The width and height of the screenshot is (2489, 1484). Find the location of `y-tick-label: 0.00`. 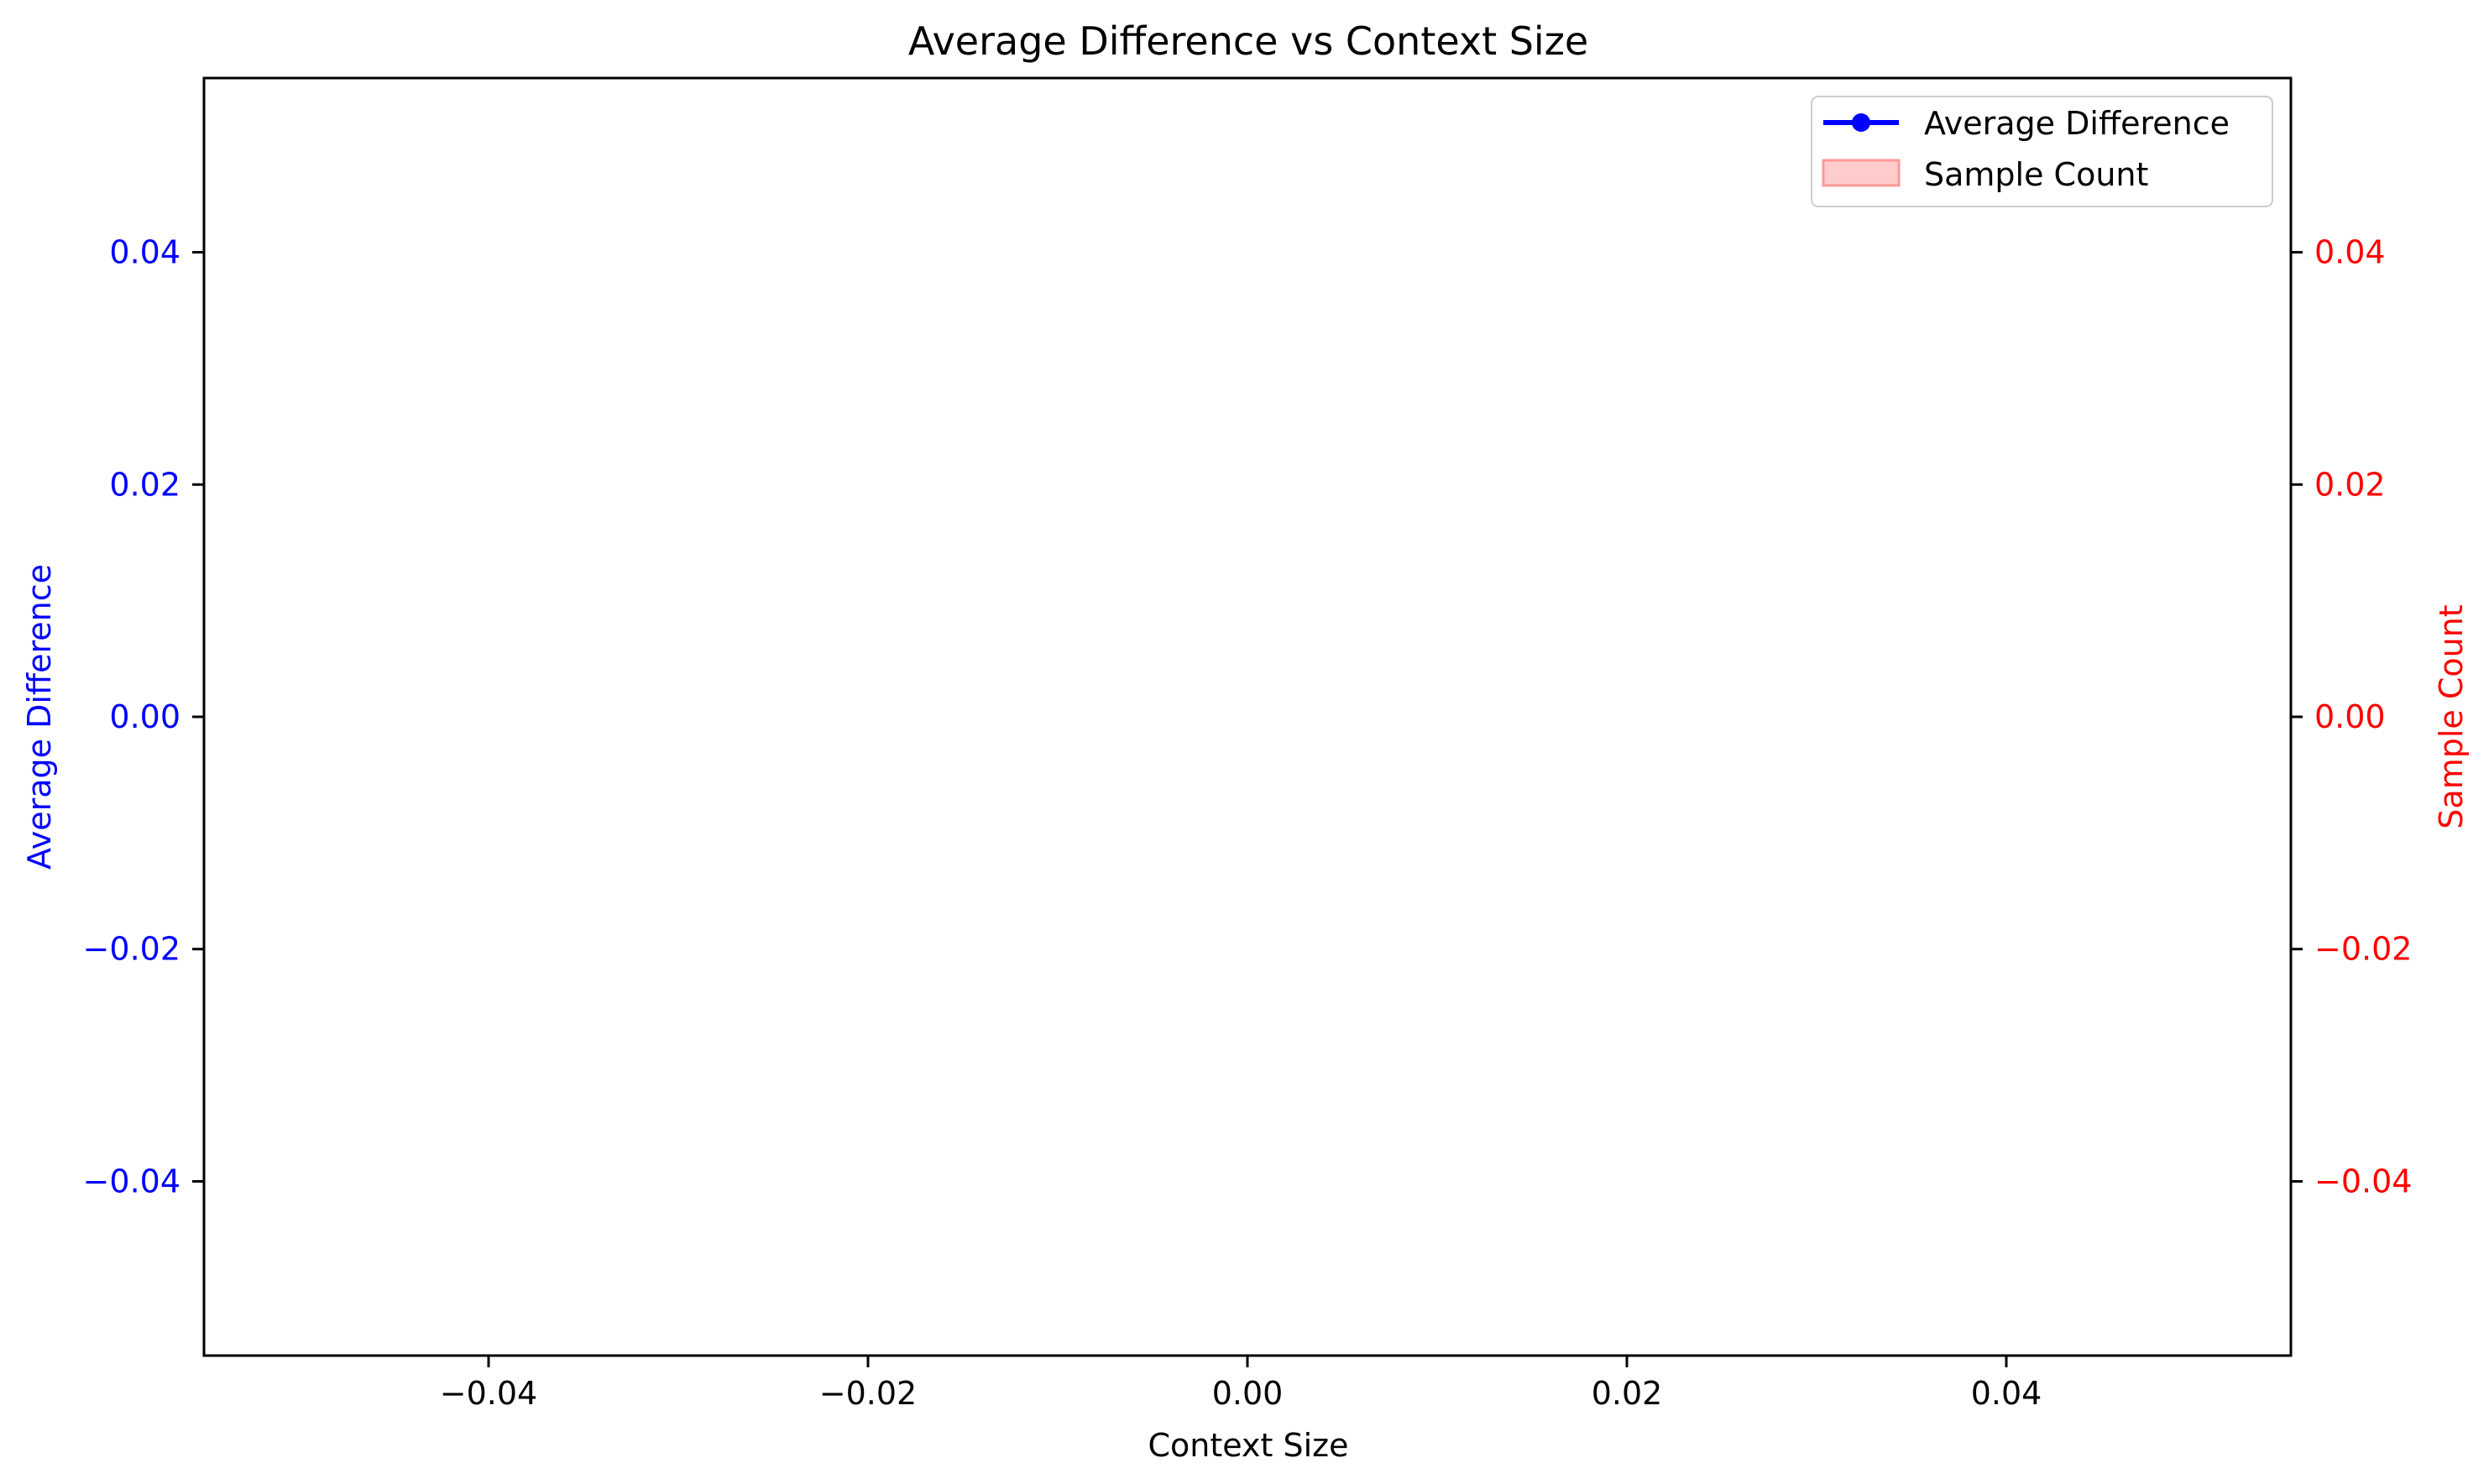

y-tick-label: 0.00 is located at coordinates (144, 716).